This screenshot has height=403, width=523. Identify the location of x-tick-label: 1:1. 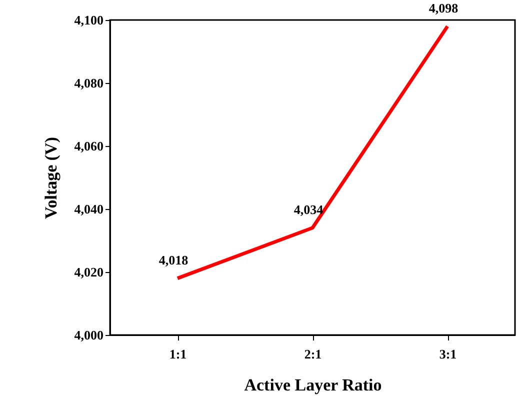
(178, 354).